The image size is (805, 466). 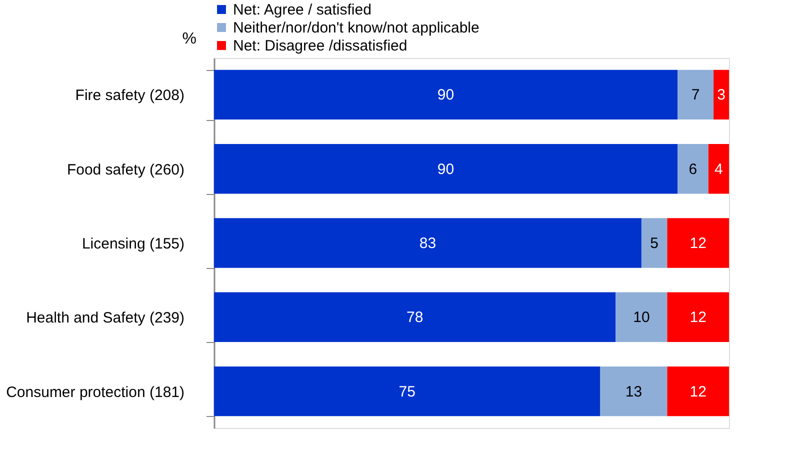 I want to click on data-label: 75, so click(x=407, y=391).